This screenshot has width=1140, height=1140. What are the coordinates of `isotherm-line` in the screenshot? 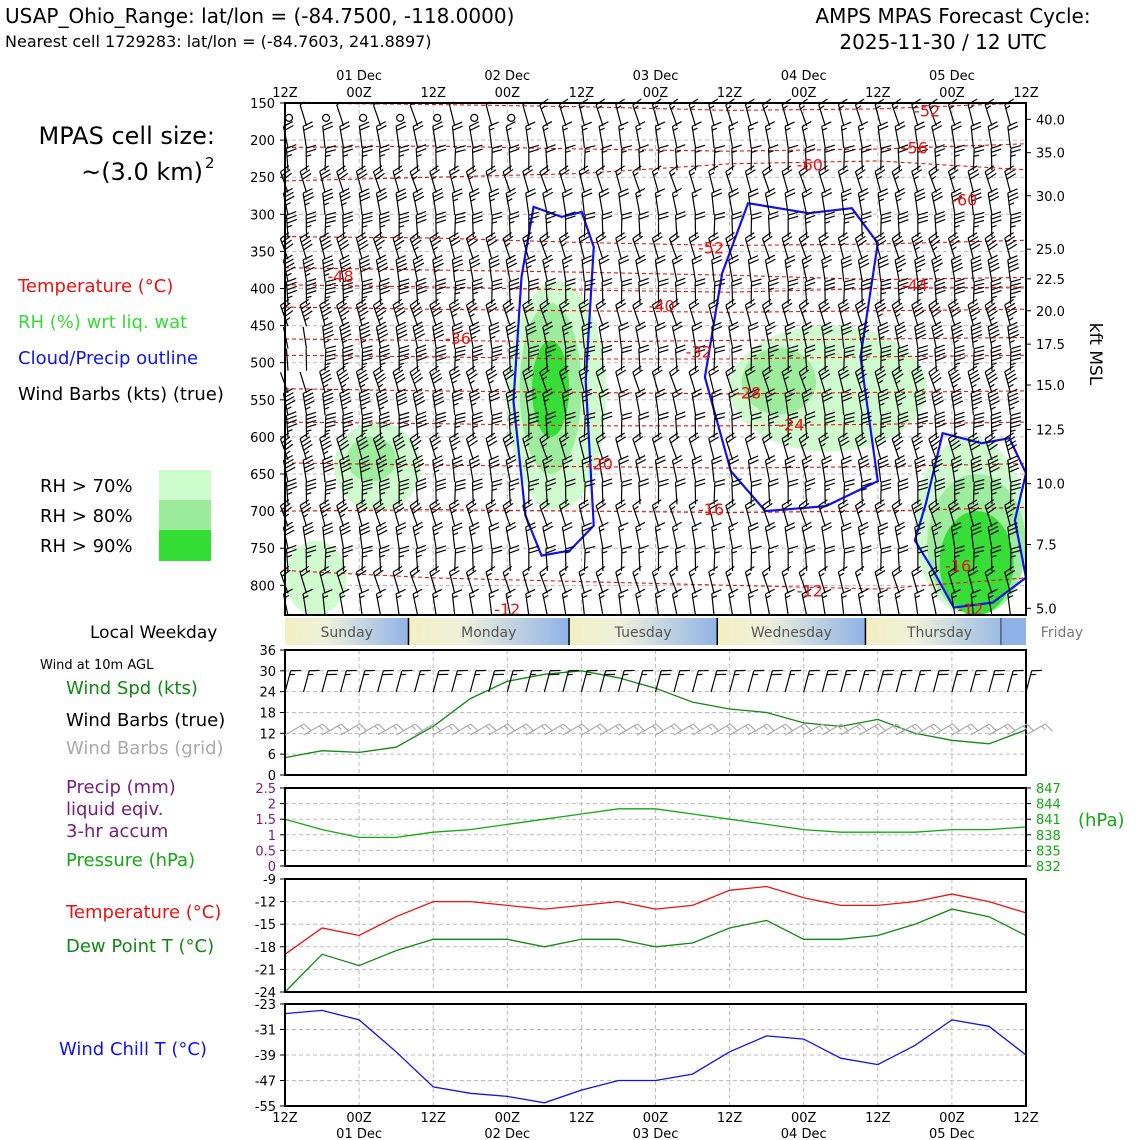 It's located at (655, 424).